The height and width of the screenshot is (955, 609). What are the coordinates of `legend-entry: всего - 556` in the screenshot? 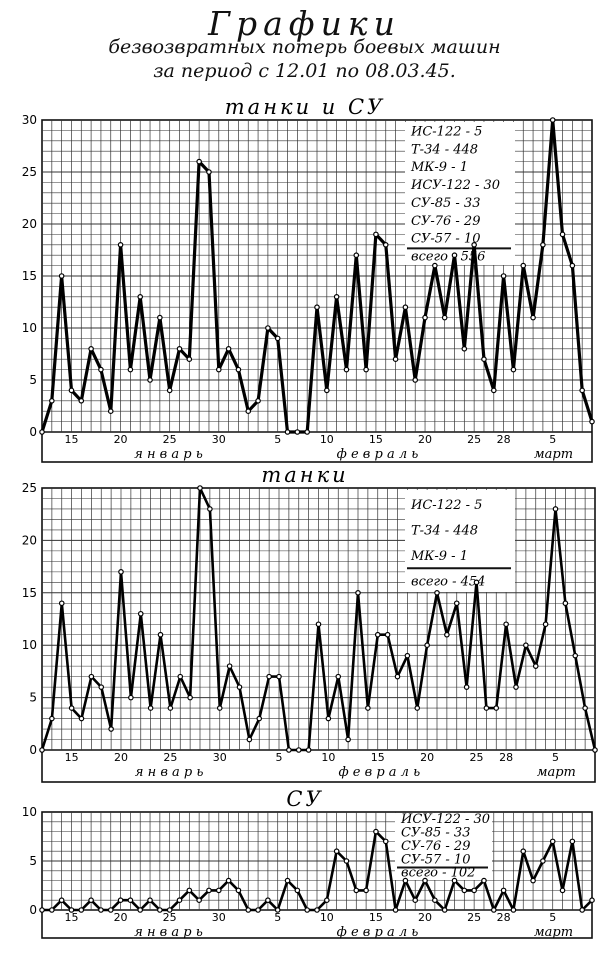 It's located at (448, 257).